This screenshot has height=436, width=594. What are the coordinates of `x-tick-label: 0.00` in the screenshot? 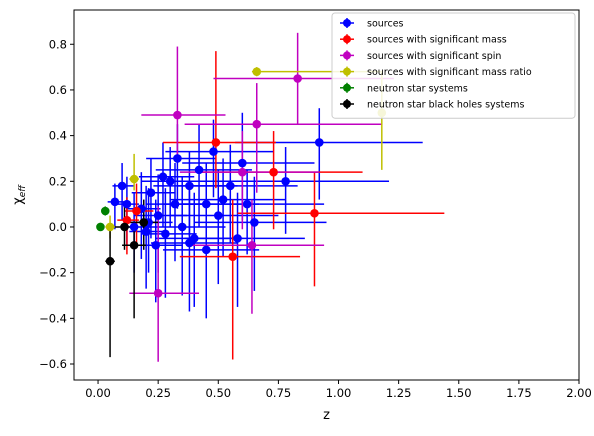 It's located at (98, 393).